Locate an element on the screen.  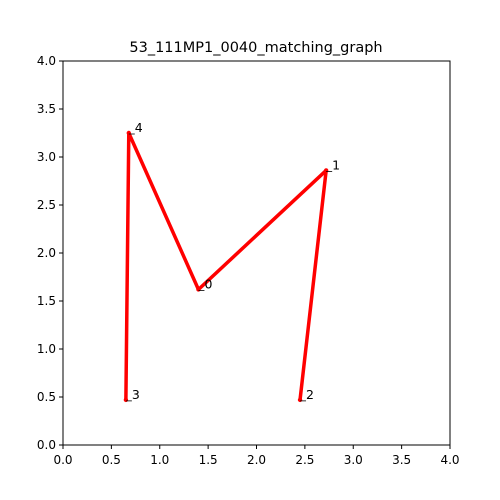
x-tick-label: 1.0 is located at coordinates (159, 460).